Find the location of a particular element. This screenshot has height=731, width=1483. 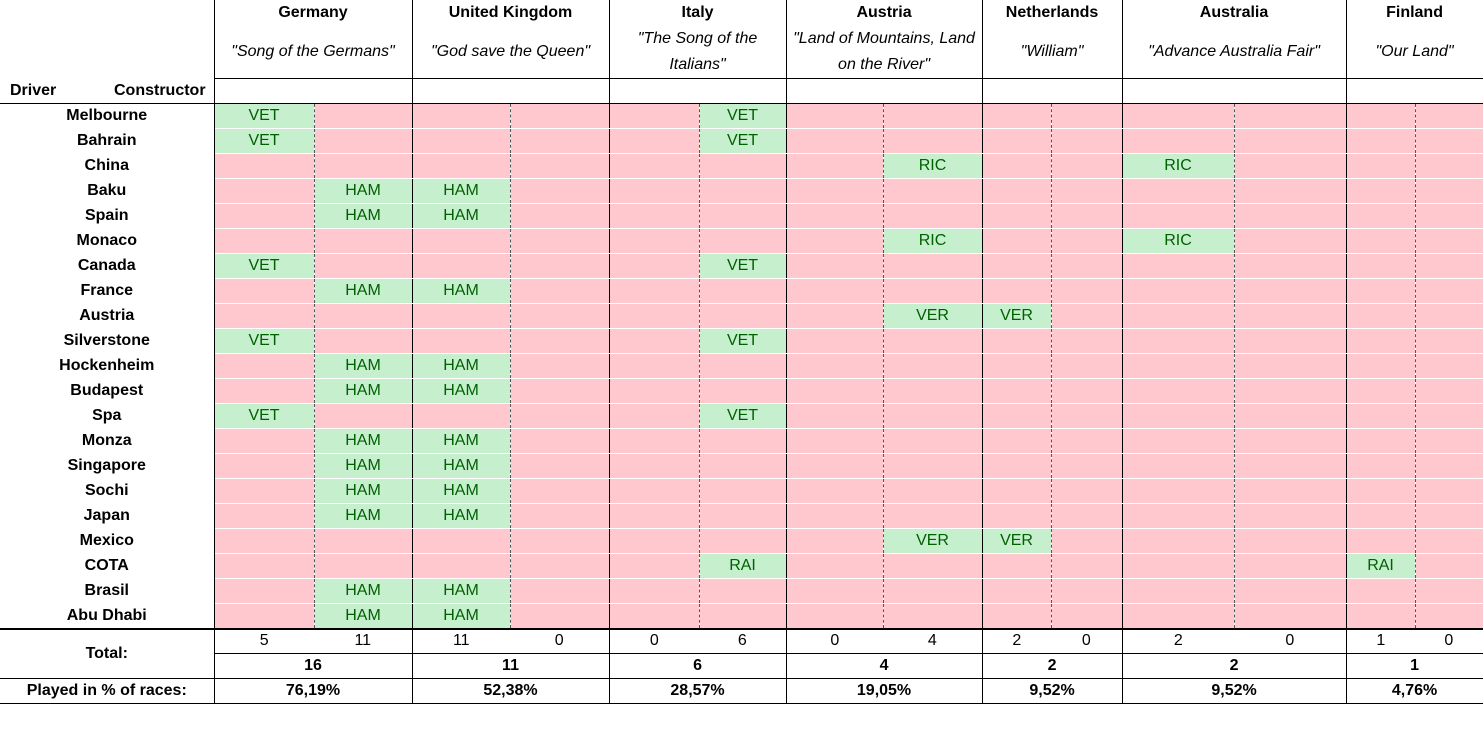

race-name: Abu Dhabi is located at coordinates (107, 616).